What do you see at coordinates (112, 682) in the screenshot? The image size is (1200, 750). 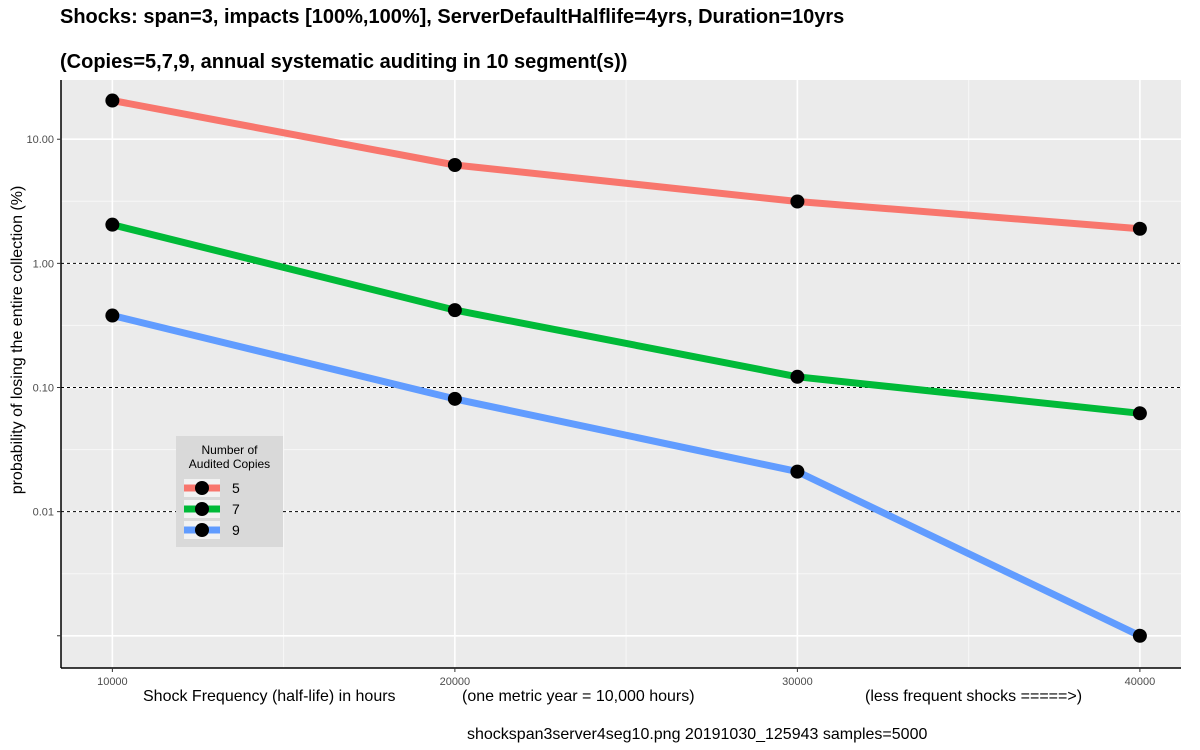 I see `x-tick-label: 10000` at bounding box center [112, 682].